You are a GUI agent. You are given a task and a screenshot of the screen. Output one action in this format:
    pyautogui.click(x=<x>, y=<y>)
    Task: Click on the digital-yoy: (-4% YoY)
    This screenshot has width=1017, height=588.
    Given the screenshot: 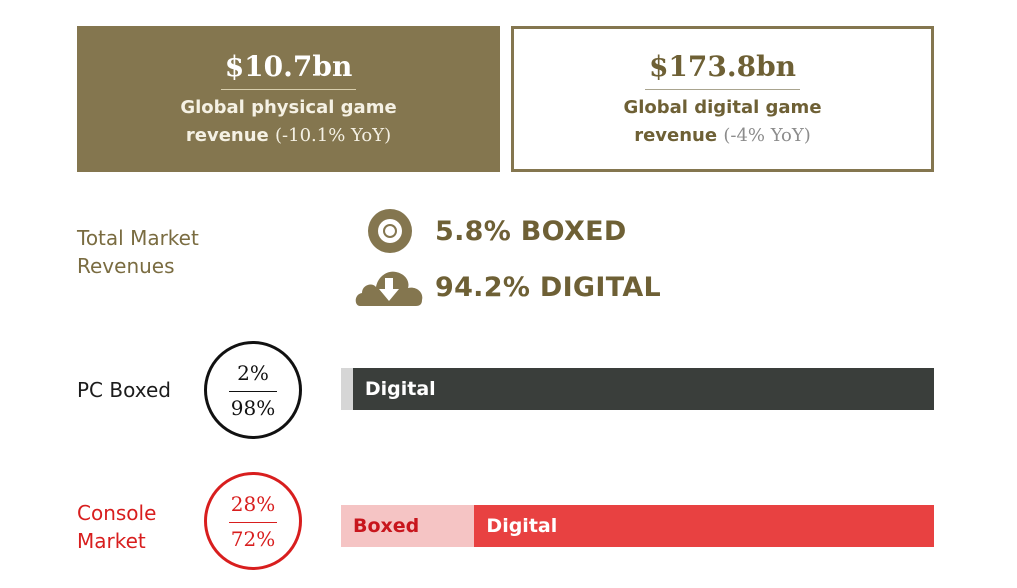 What is the action you would take?
    pyautogui.click(x=767, y=135)
    